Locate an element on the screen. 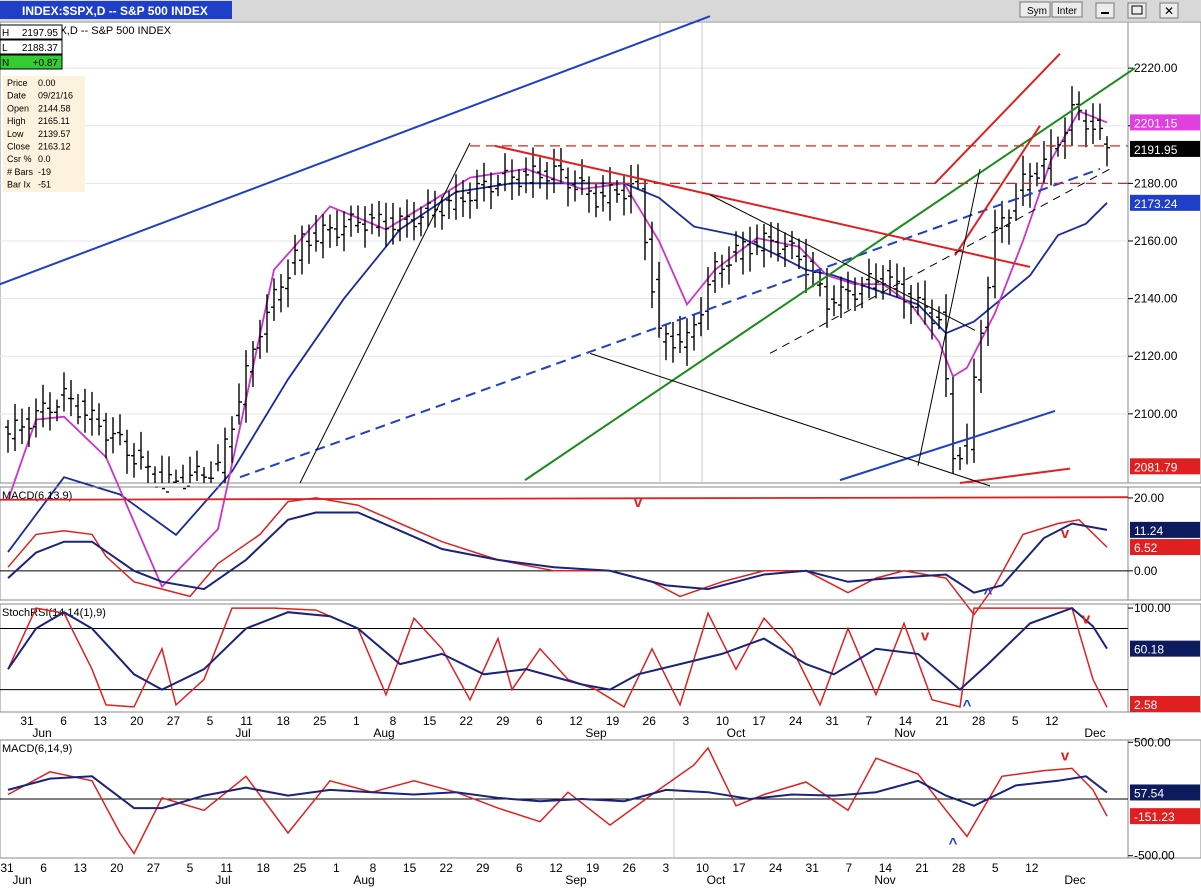  date-tick-label: 5 is located at coordinates (1015, 721).